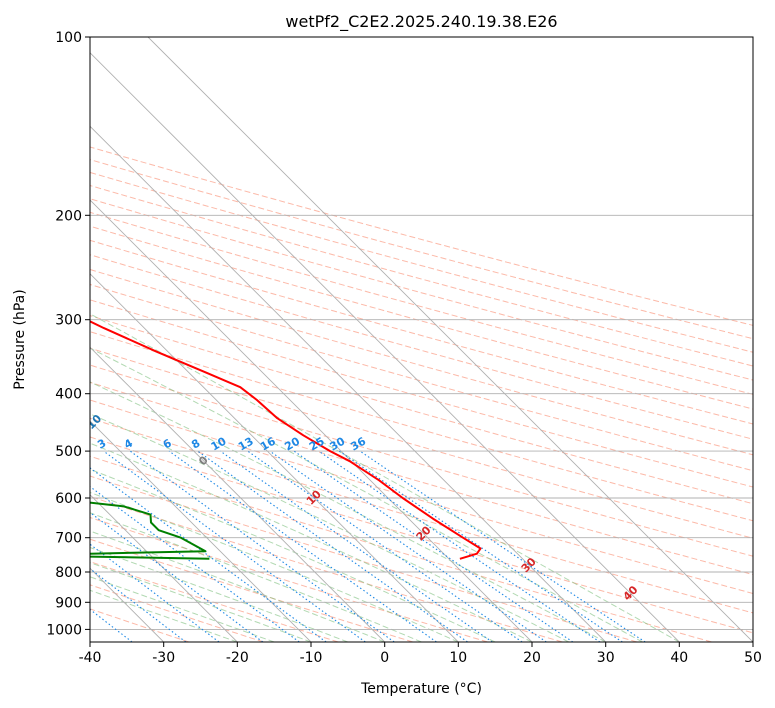  What do you see at coordinates (68, 573) in the screenshot?
I see `y-tick-label: 800` at bounding box center [68, 573].